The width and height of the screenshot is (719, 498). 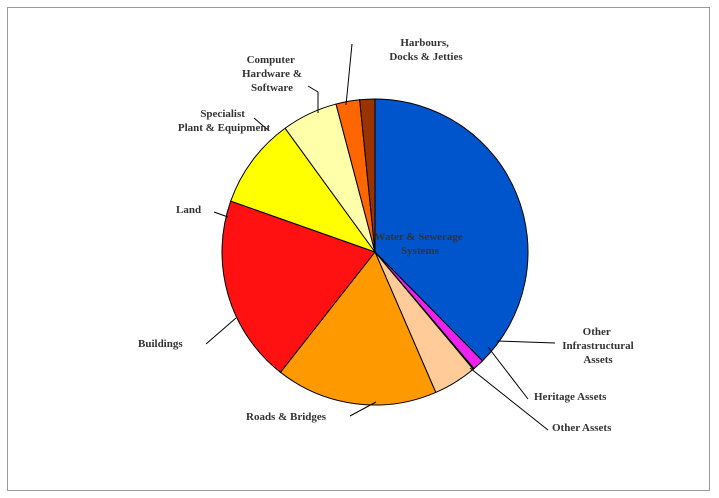 What do you see at coordinates (367, 175) in the screenshot?
I see `pie-slice-harbours-docks-jetties` at bounding box center [367, 175].